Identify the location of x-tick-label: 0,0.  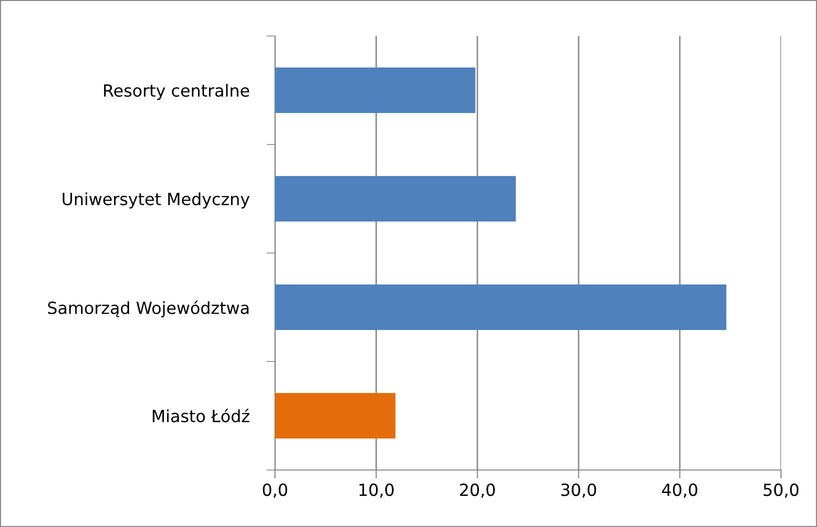
(275, 490).